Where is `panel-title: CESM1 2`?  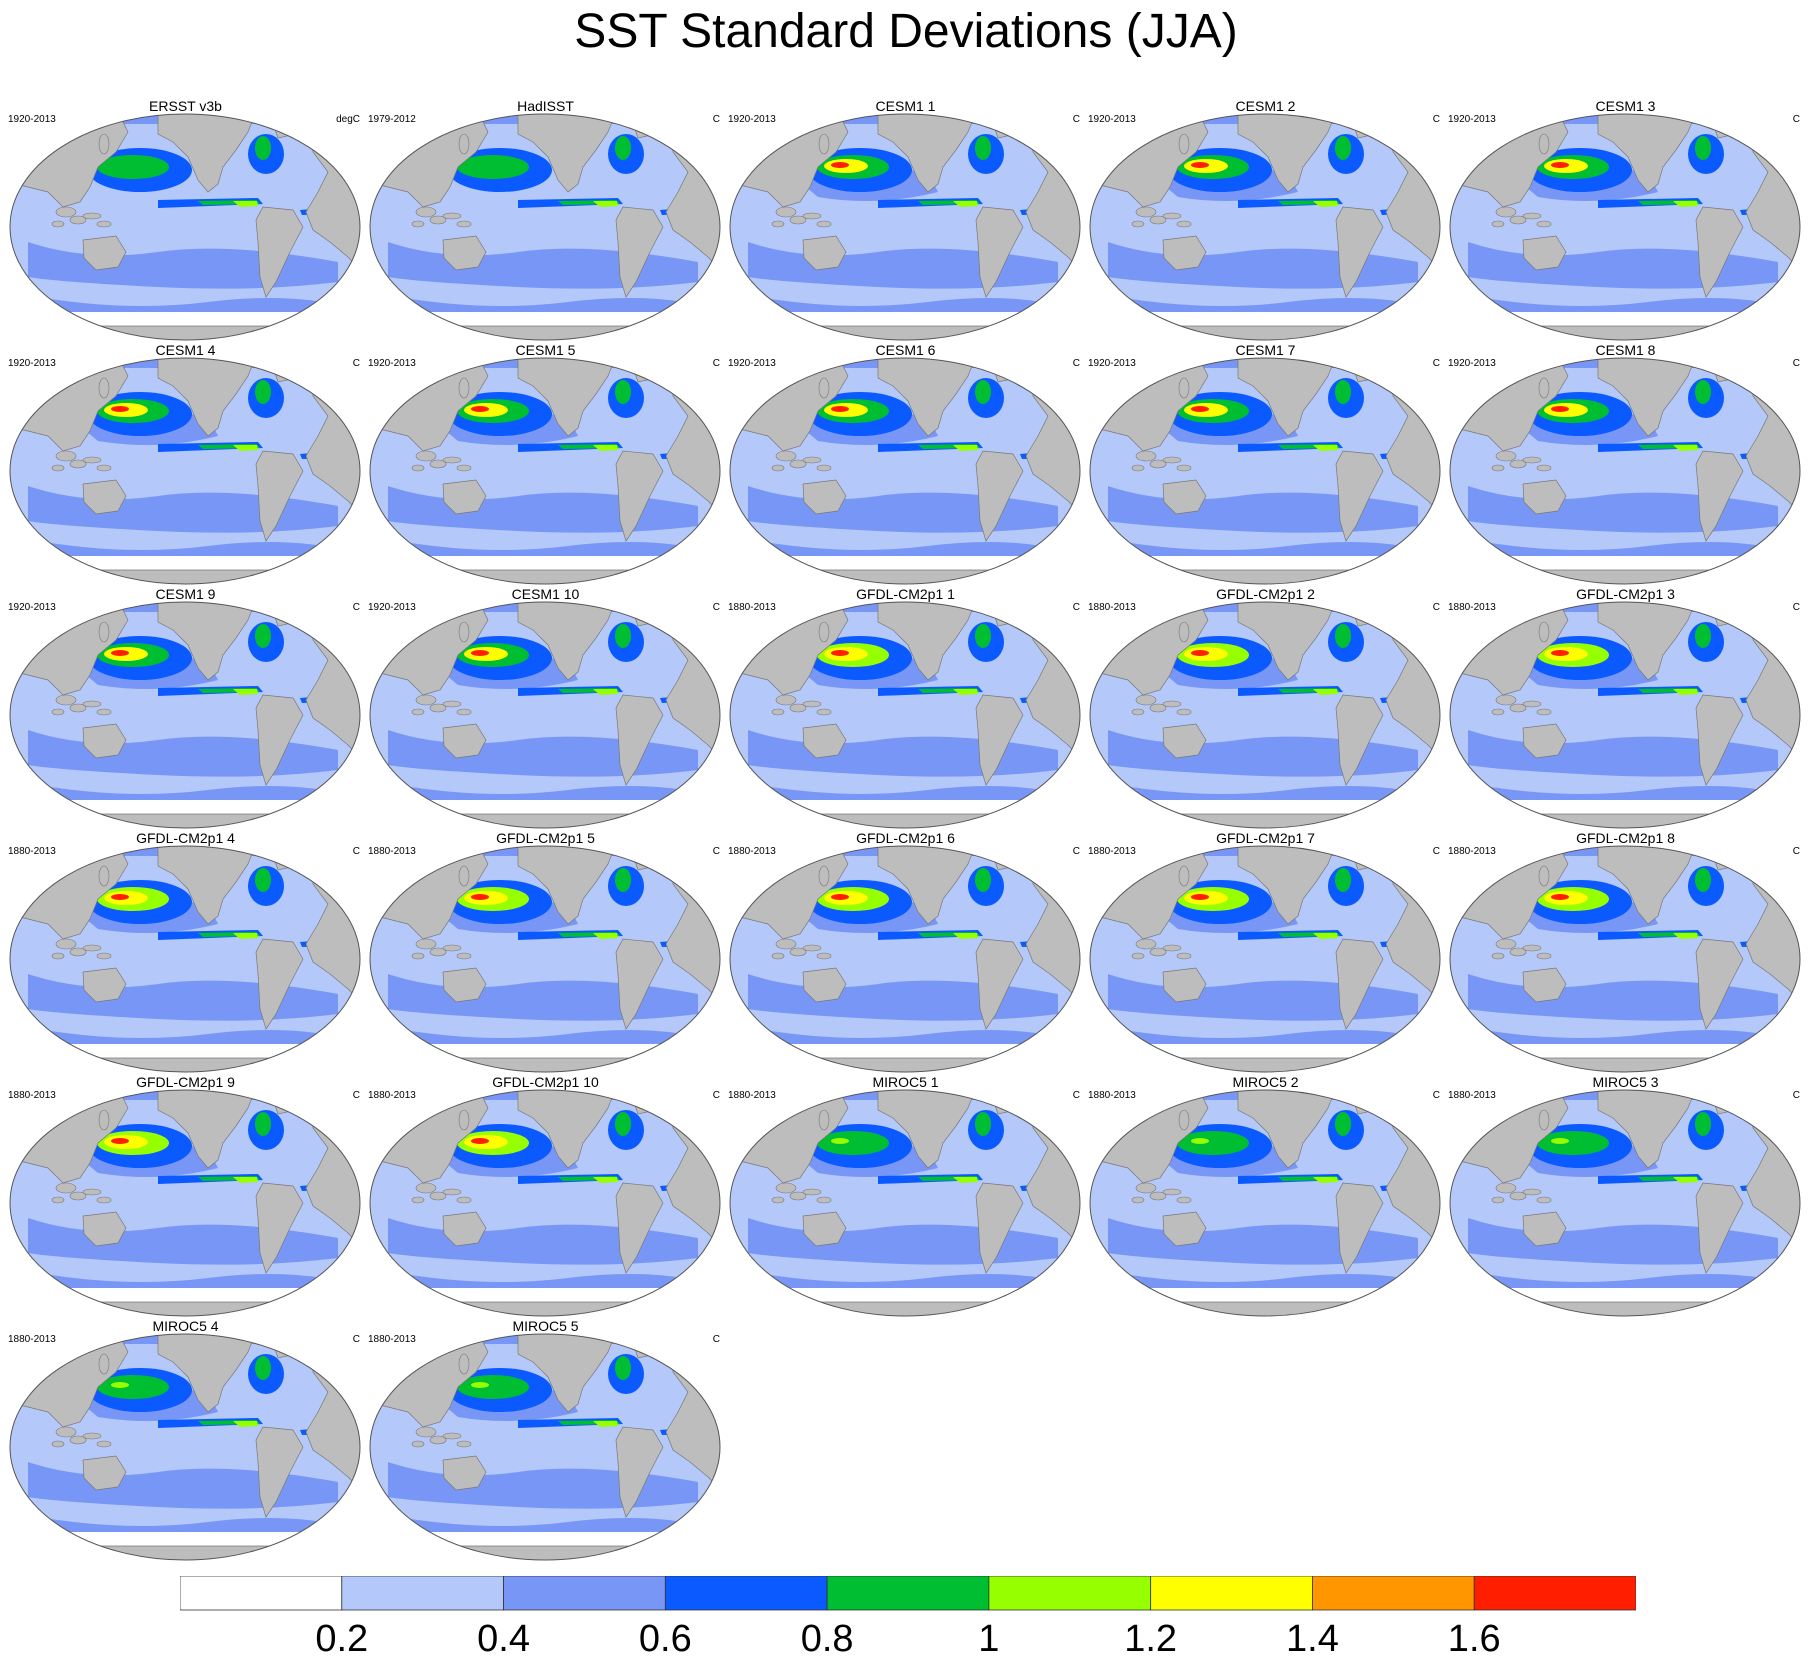 panel-title: CESM1 2 is located at coordinates (1265, 106).